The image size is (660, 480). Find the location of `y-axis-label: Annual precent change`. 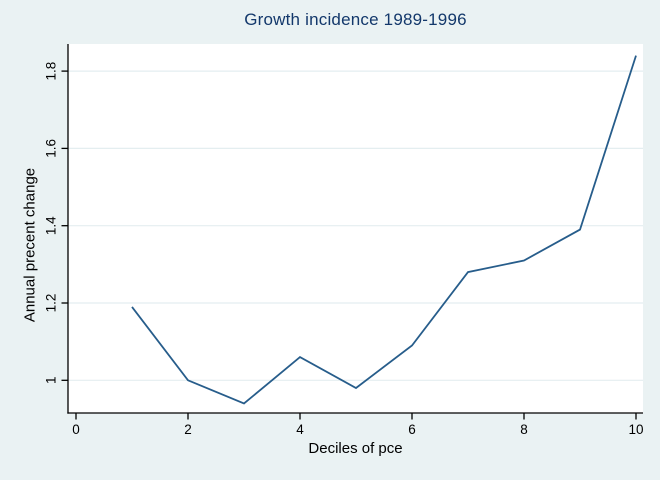

y-axis-label: Annual precent change is located at coordinates (30, 245).